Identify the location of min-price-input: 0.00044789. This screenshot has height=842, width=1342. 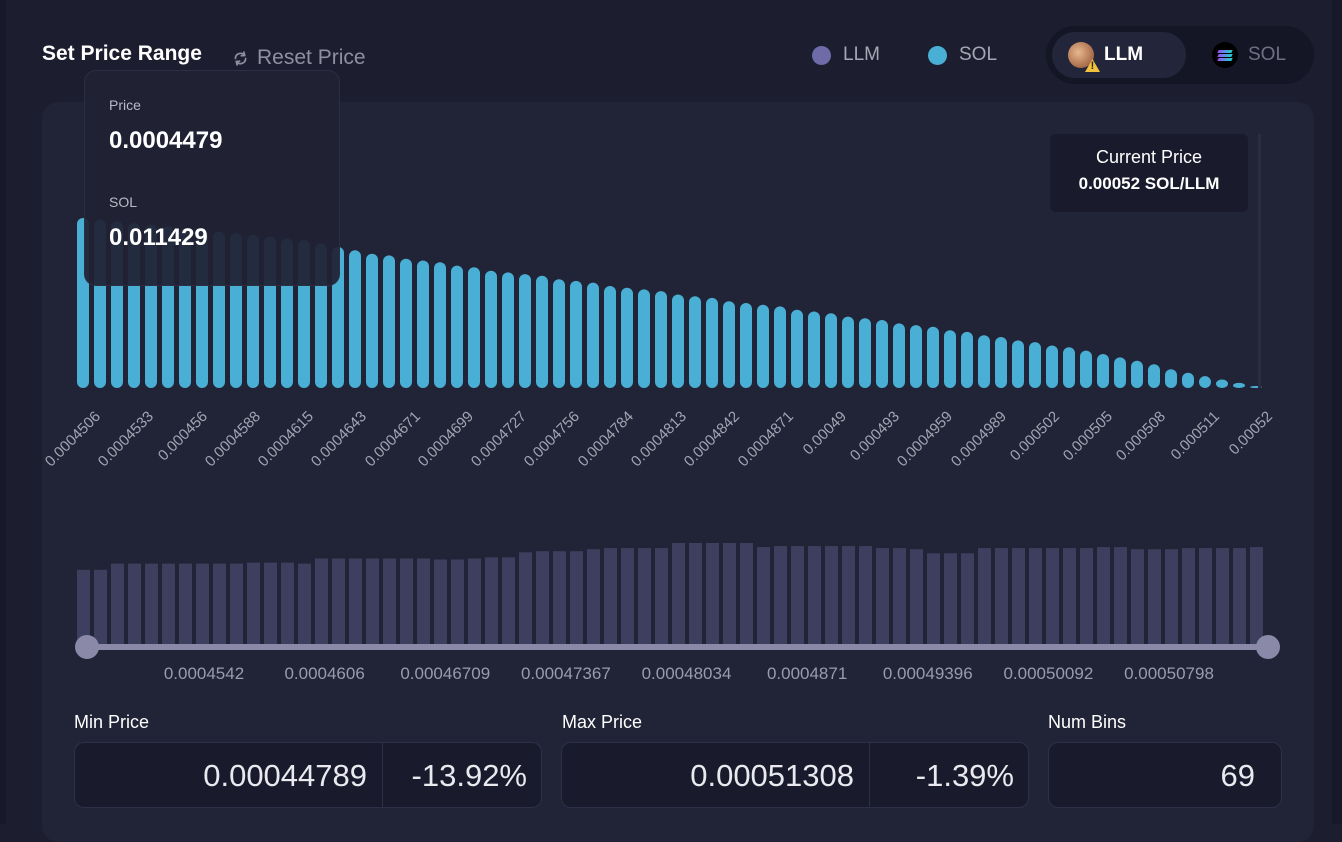
(285, 775).